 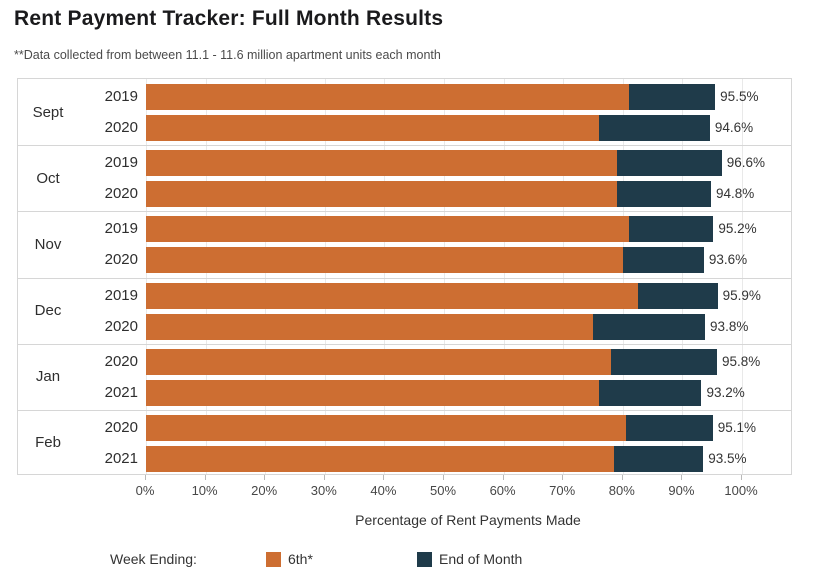 What do you see at coordinates (746, 163) in the screenshot?
I see `total-label: 96.6%` at bounding box center [746, 163].